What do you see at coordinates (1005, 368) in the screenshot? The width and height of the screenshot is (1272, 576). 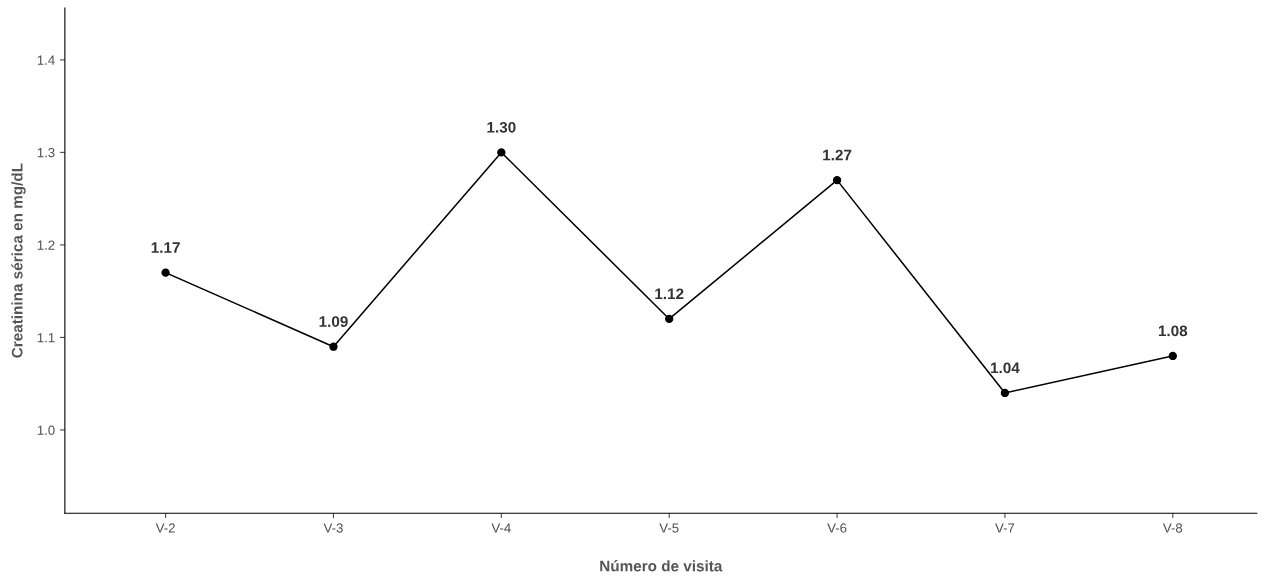 I see `data-label: 1.04` at bounding box center [1005, 368].